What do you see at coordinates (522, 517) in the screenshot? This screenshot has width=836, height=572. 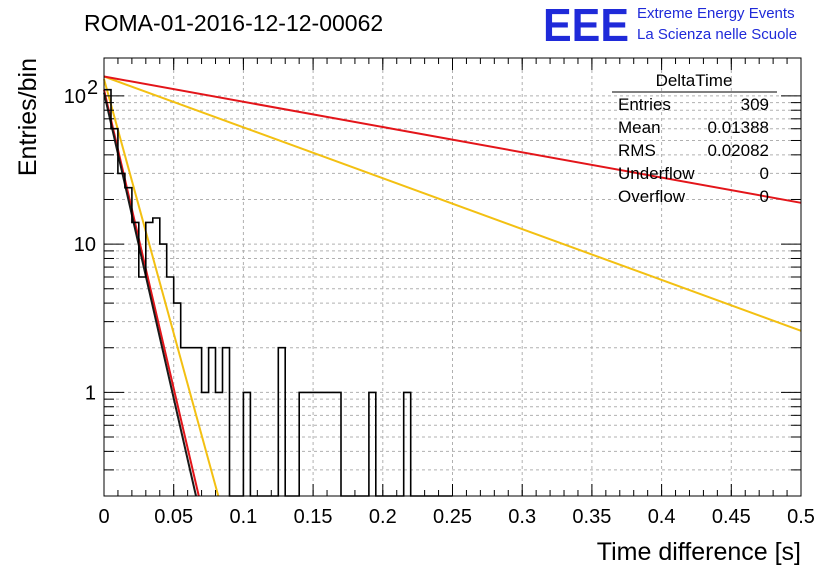 I see `x-tick-label: 0.3` at bounding box center [522, 517].